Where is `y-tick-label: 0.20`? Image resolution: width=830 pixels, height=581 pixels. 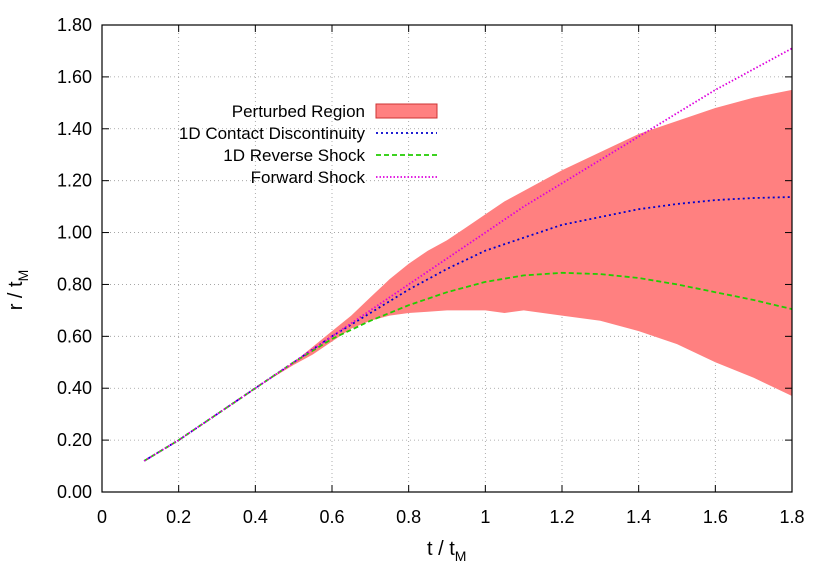 y-tick-label: 0.20 is located at coordinates (74, 440).